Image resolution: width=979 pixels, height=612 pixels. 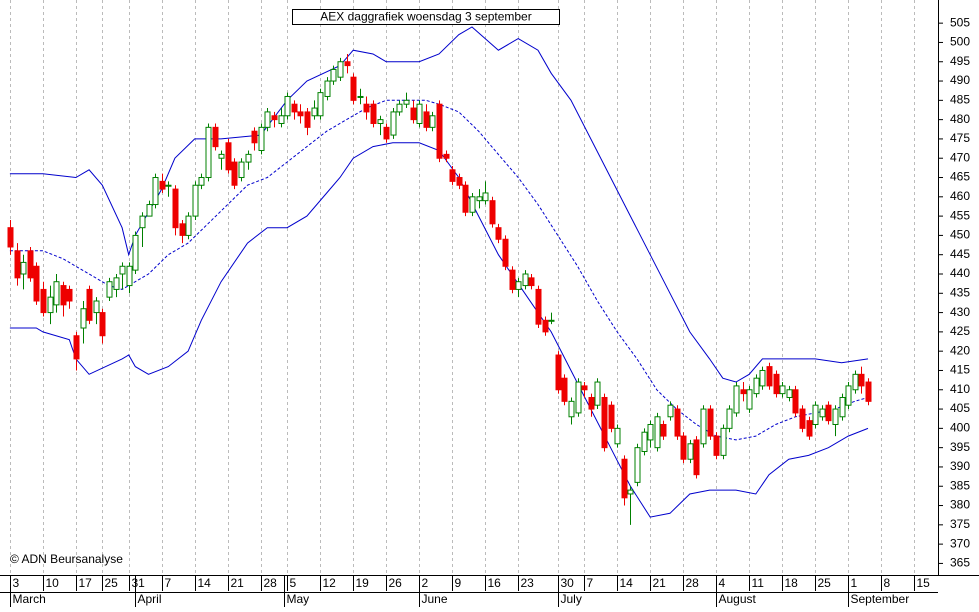 What do you see at coordinates (960, 235) in the screenshot?
I see `y-tick-label: 450` at bounding box center [960, 235].